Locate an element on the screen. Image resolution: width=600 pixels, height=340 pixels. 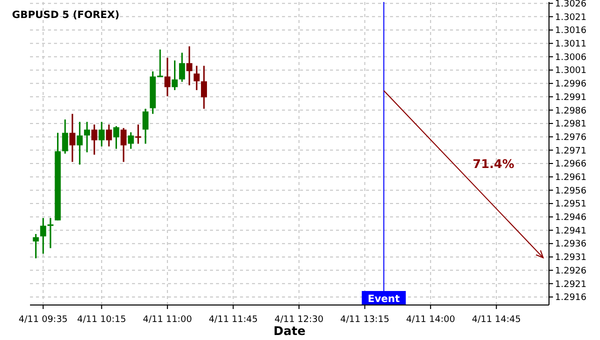
x-tick-label: 4/11 11:45 is located at coordinates (233, 320).